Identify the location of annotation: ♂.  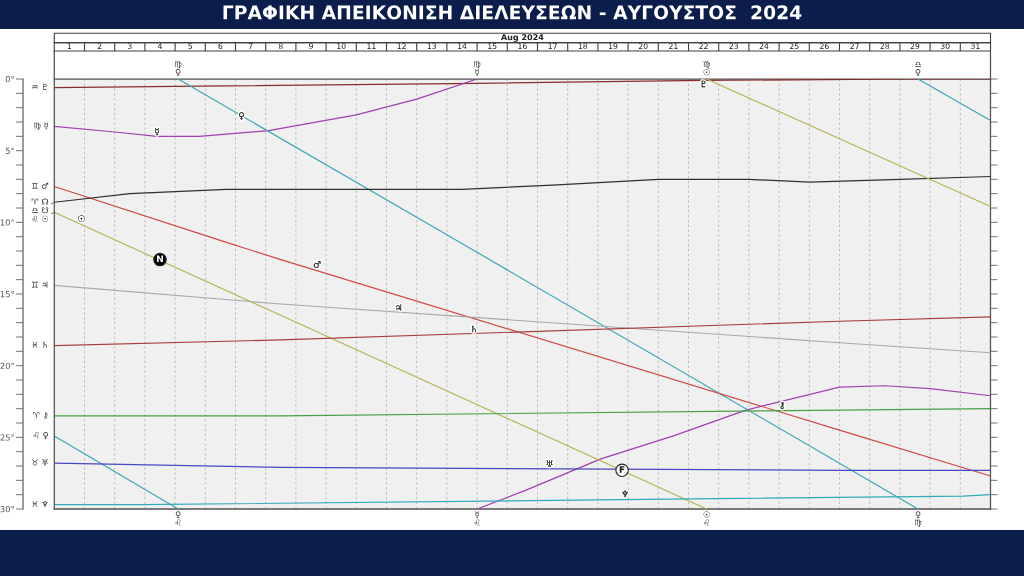
(317, 264).